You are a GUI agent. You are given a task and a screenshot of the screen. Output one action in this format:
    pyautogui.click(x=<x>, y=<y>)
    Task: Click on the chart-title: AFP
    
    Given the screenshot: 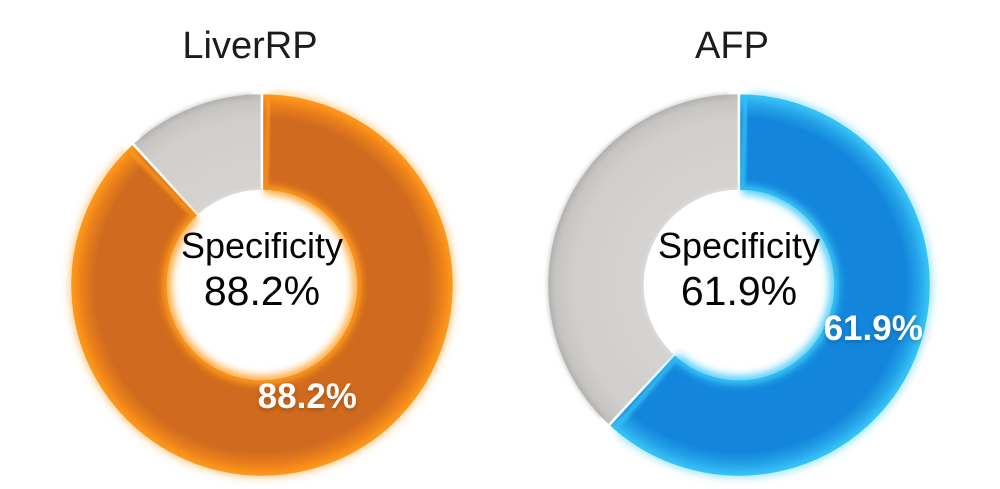 What is the action you would take?
    pyautogui.click(x=732, y=46)
    